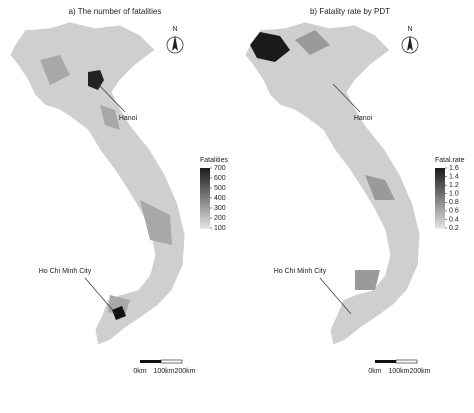 This screenshot has height=413, width=474. I want to click on legend-tick-label: 600, so click(220, 178).